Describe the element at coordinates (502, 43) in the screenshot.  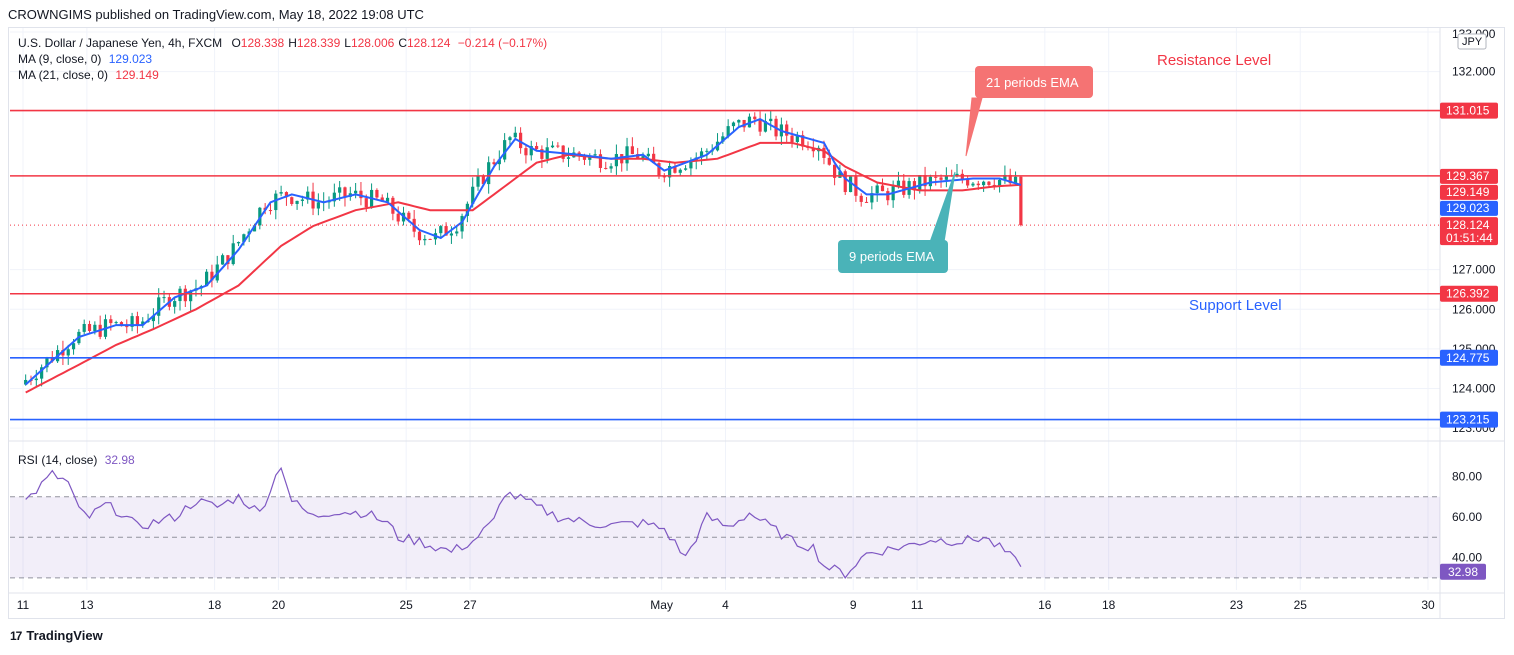
I see `price-change: −0.214 (−0.17%)` at that location.